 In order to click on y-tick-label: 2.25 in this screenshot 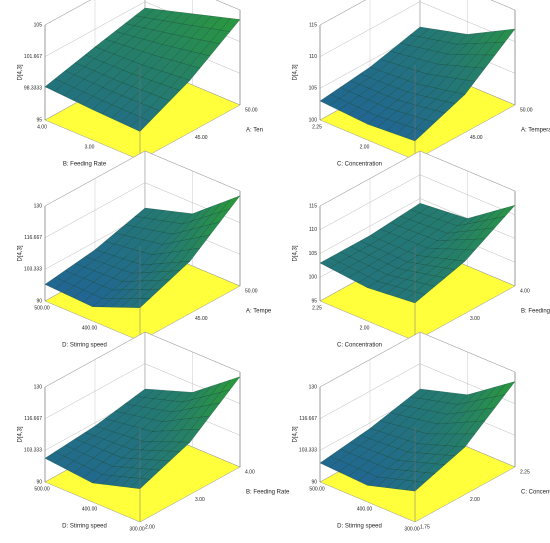, I will do `click(525, 472)`.